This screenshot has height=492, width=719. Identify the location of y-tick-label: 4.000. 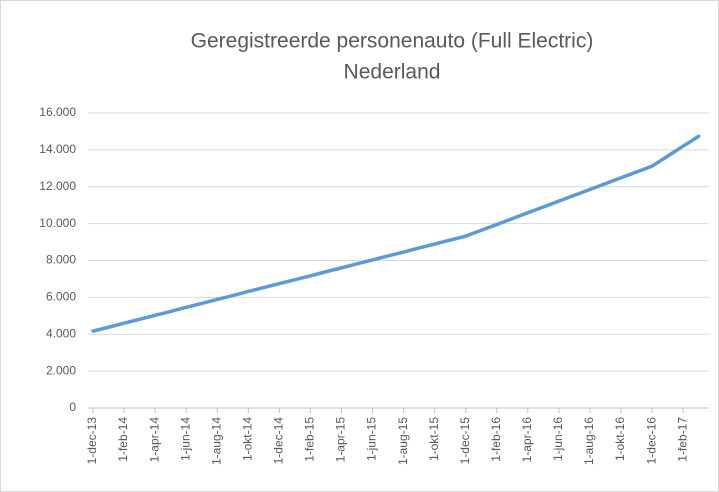
(61, 333).